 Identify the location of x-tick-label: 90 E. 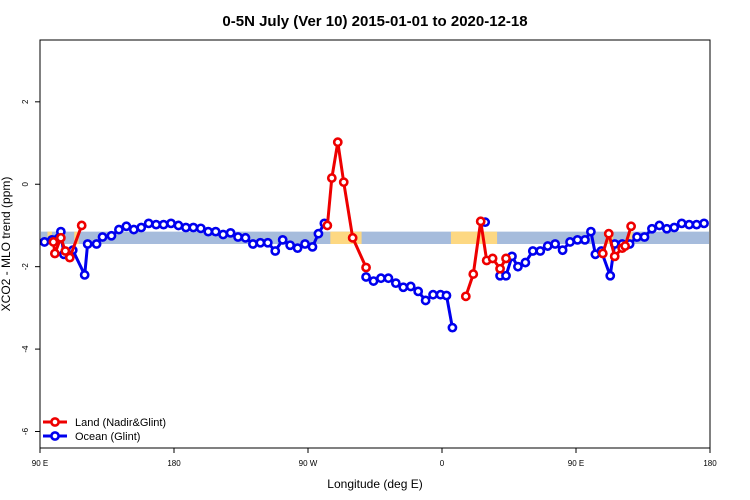
(40, 463).